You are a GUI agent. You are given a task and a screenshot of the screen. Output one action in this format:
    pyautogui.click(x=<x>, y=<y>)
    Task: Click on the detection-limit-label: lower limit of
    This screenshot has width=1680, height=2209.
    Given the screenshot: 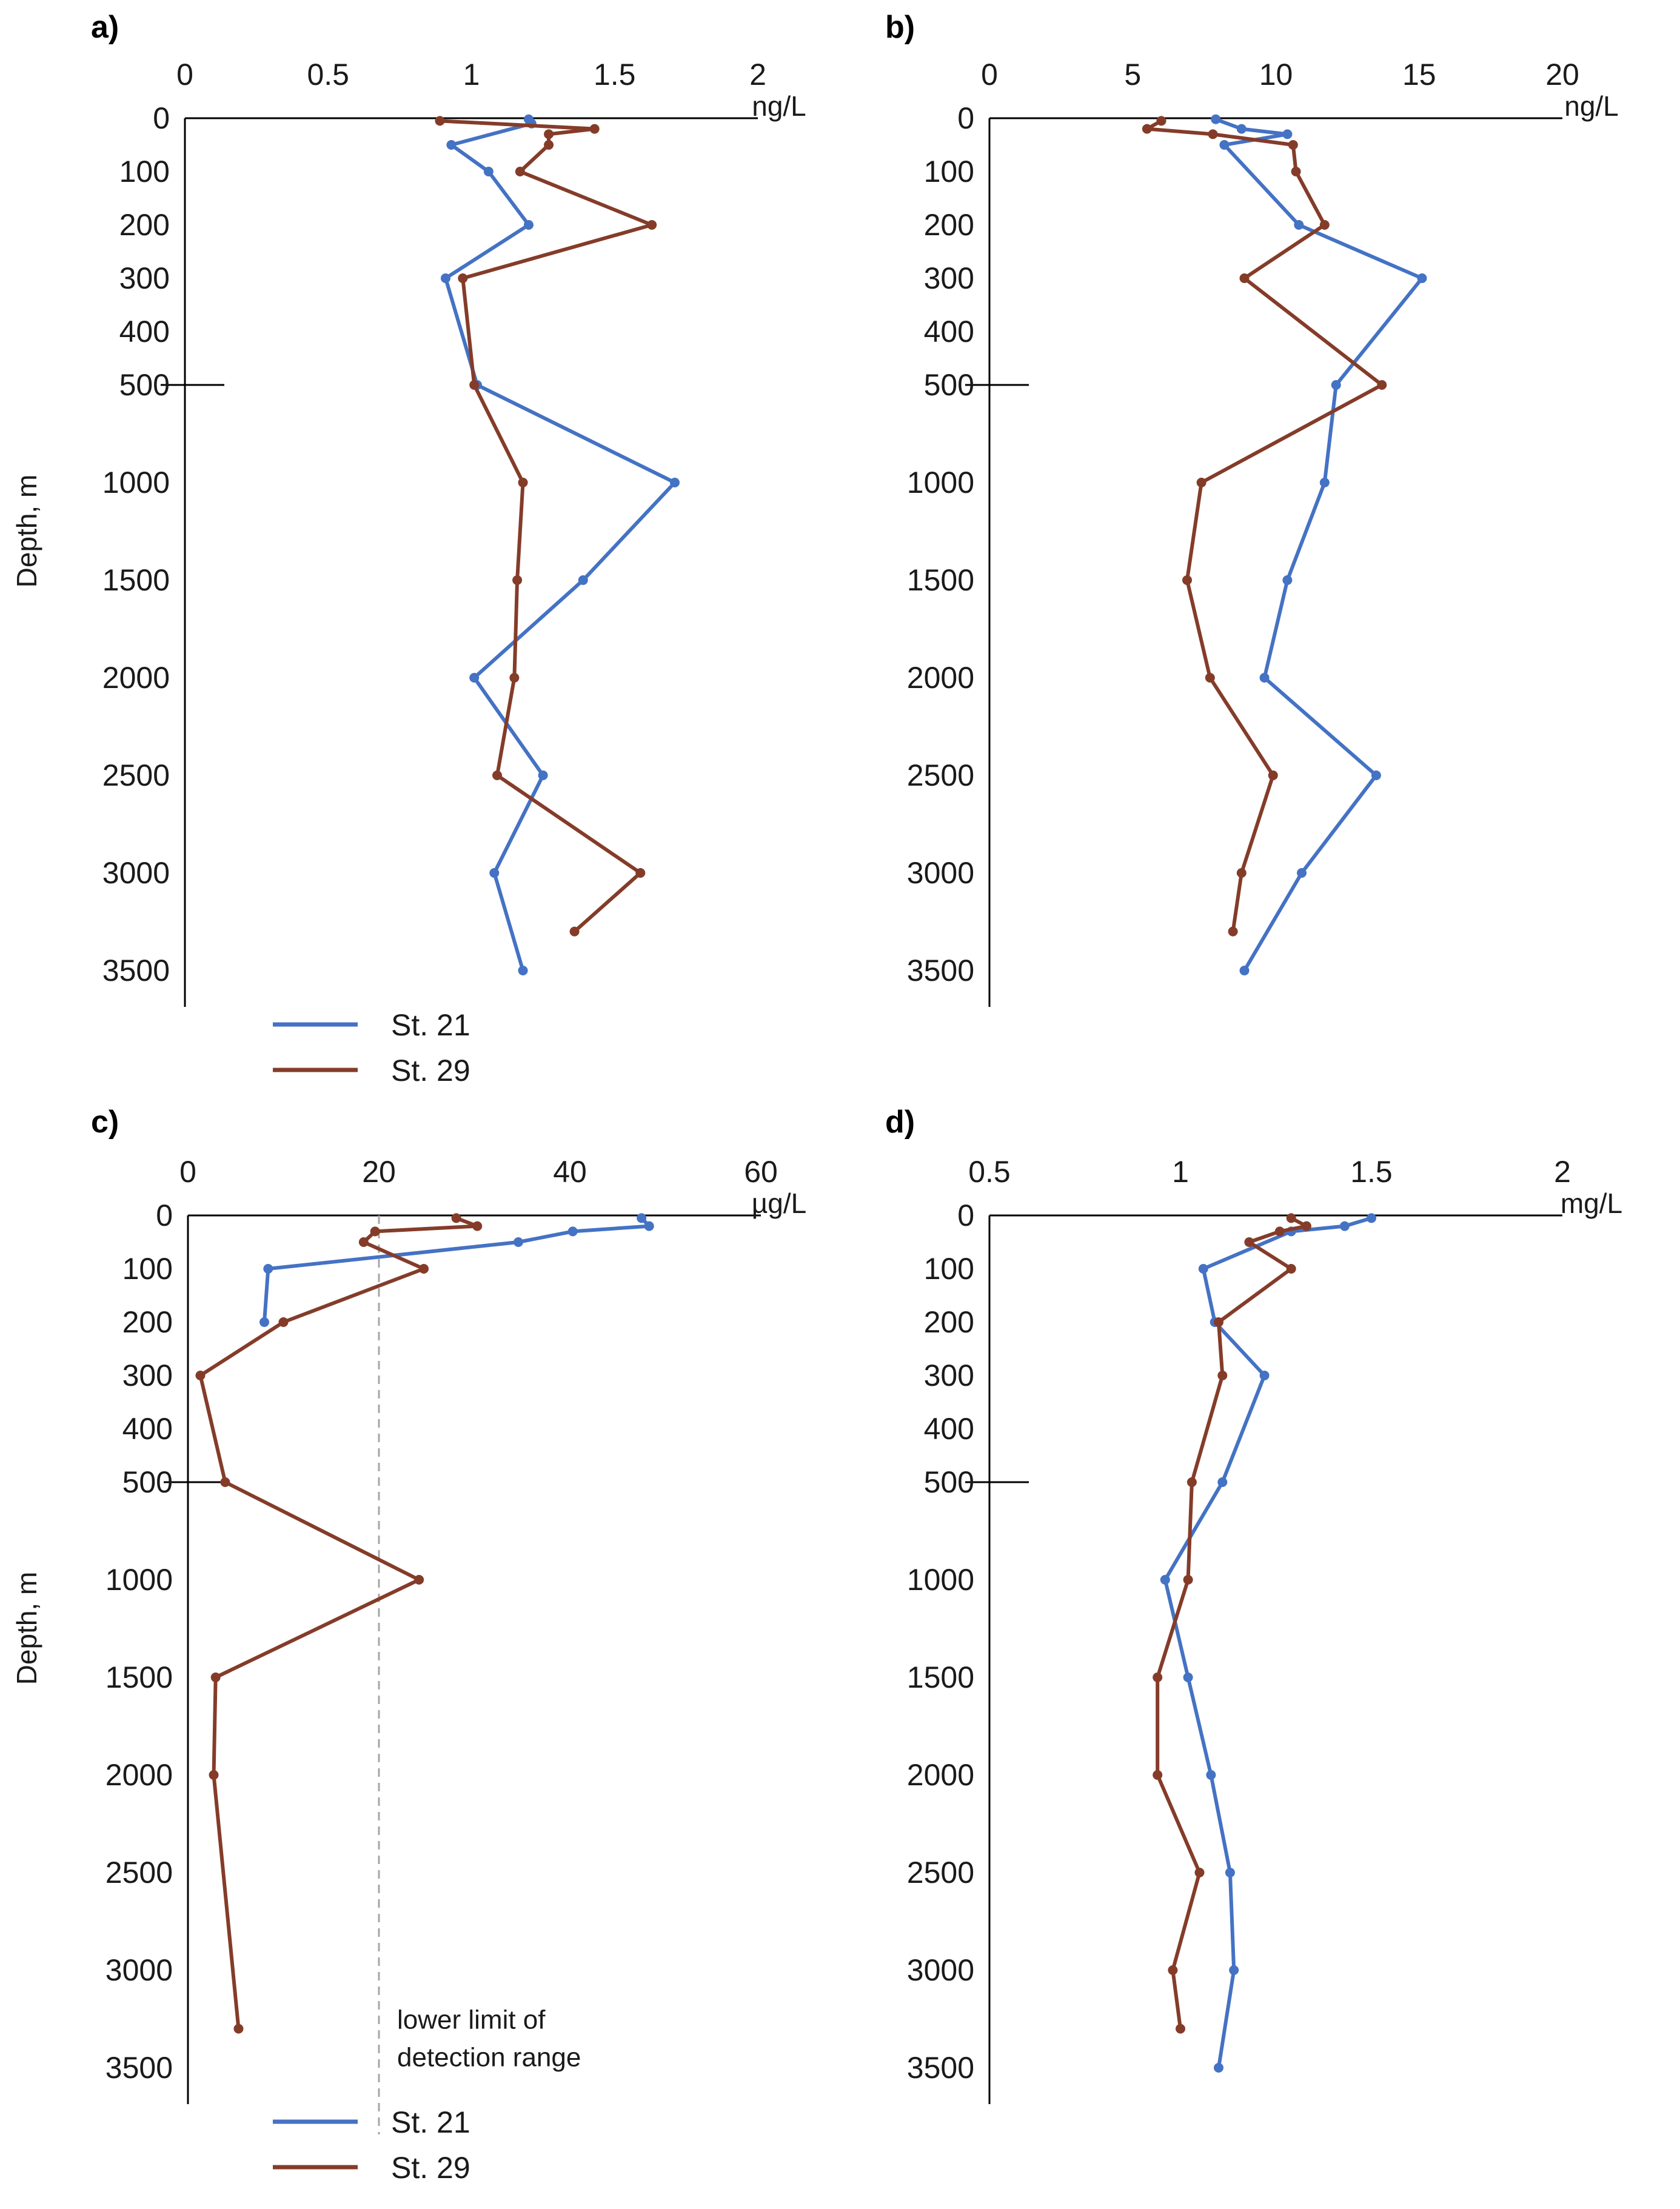 What is the action you would take?
    pyautogui.click(x=471, y=2020)
    